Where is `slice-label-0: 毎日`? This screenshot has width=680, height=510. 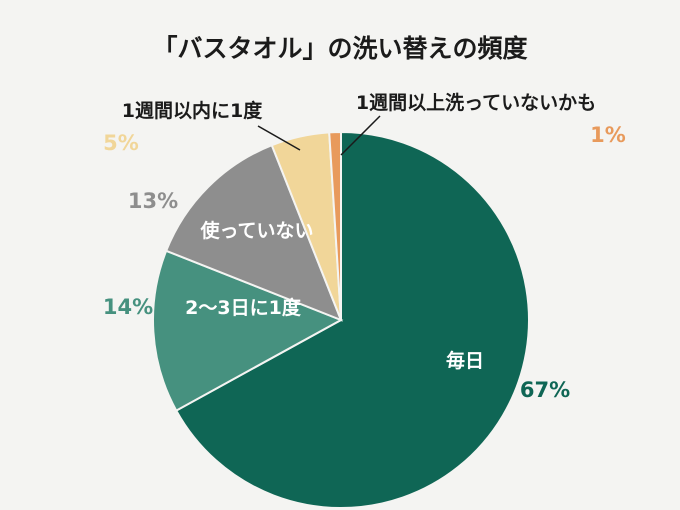
slice-label-0: 毎日 is located at coordinates (465, 360).